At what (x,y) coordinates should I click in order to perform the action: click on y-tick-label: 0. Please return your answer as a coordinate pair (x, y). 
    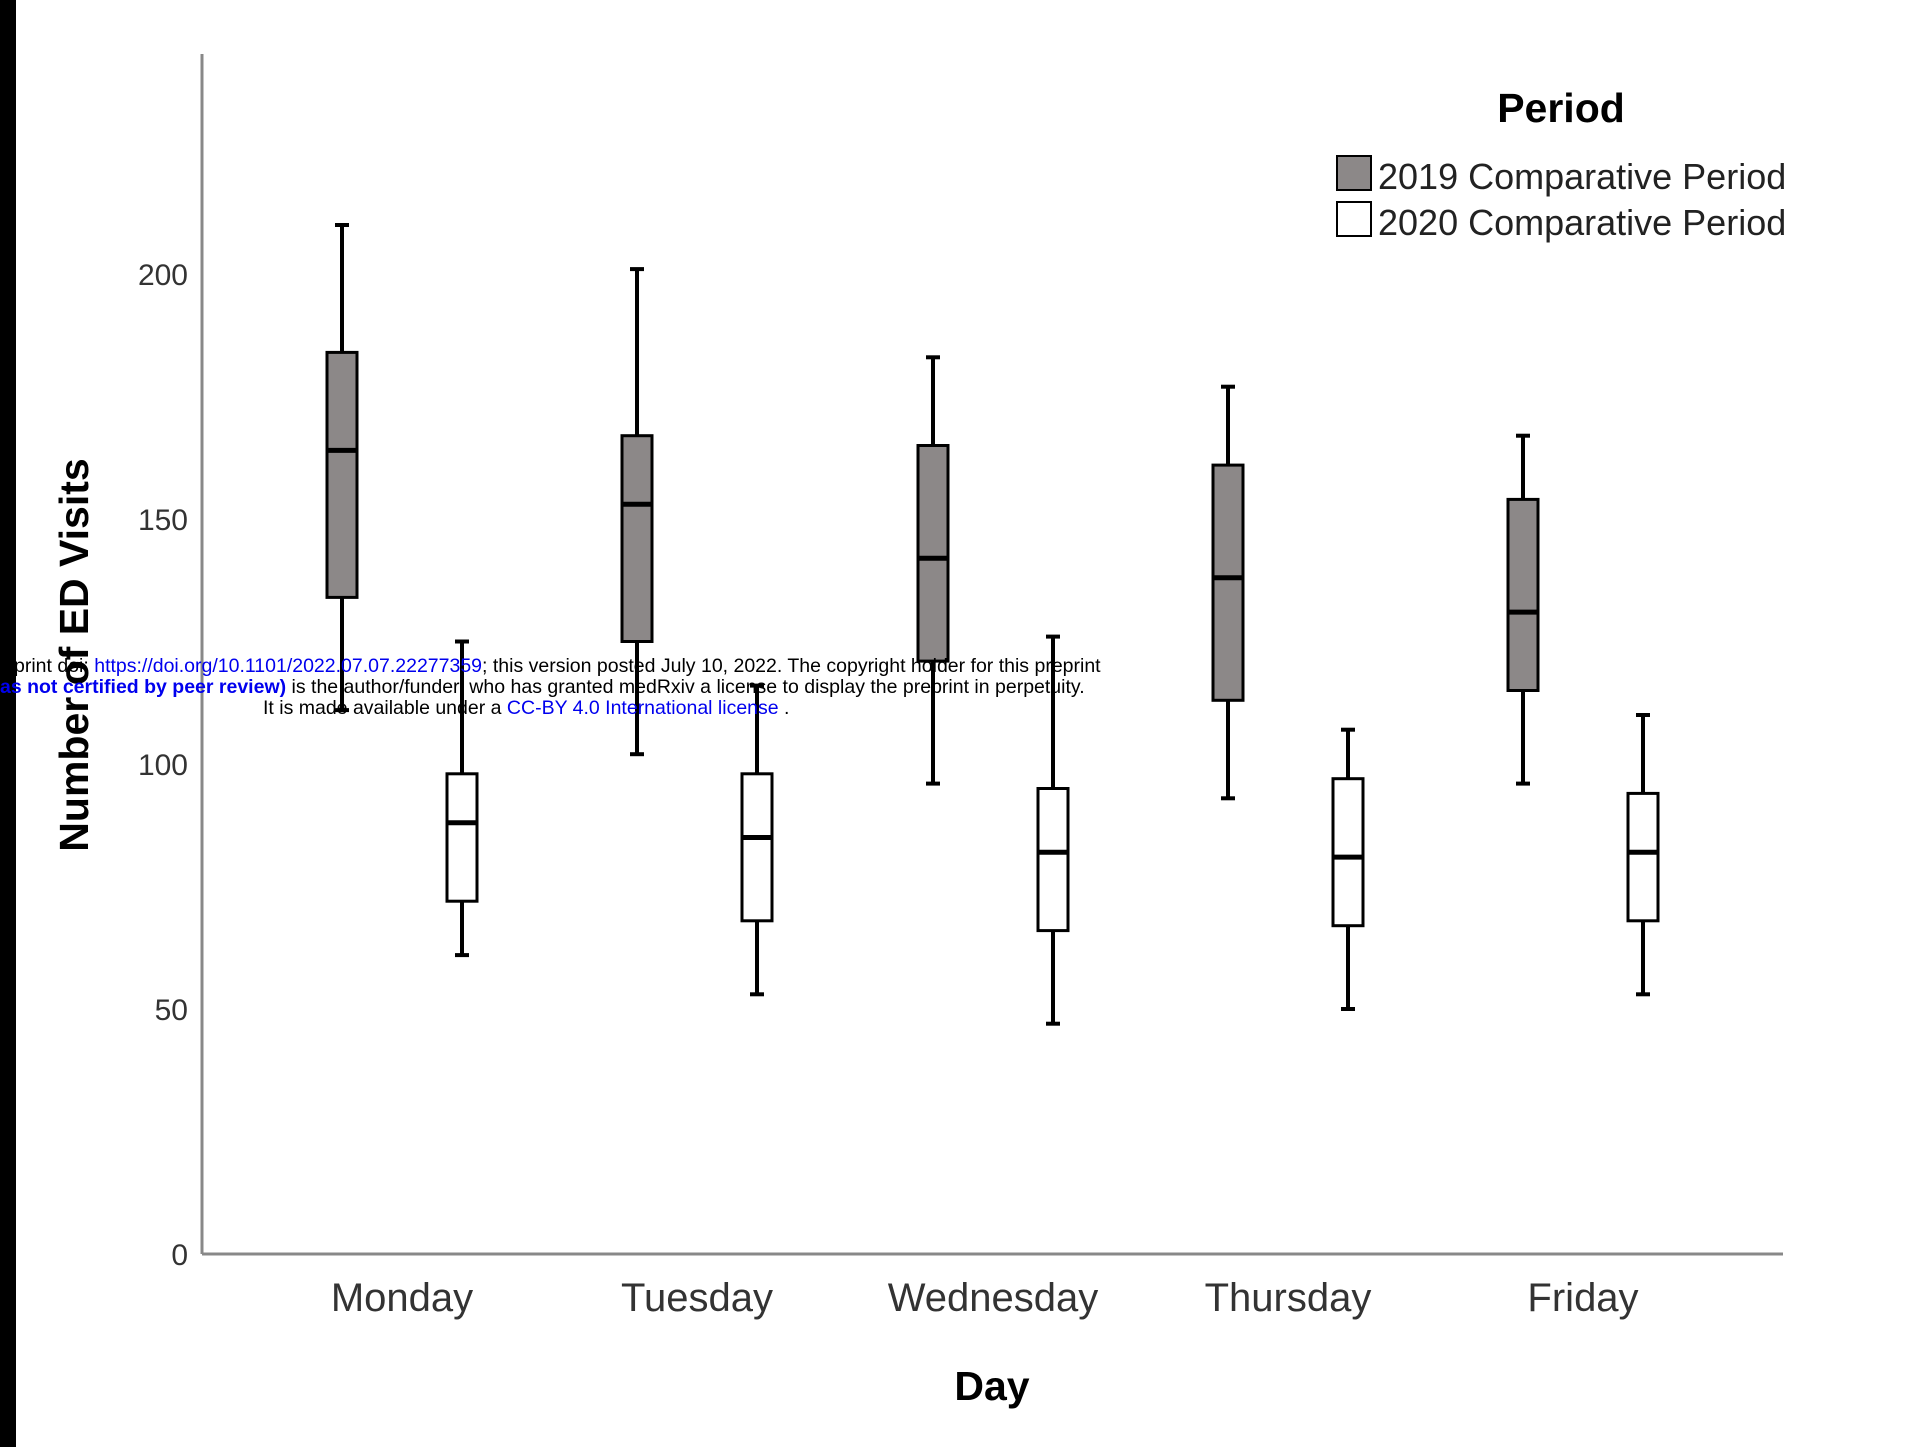
    Looking at the image, I should click on (179, 1255).